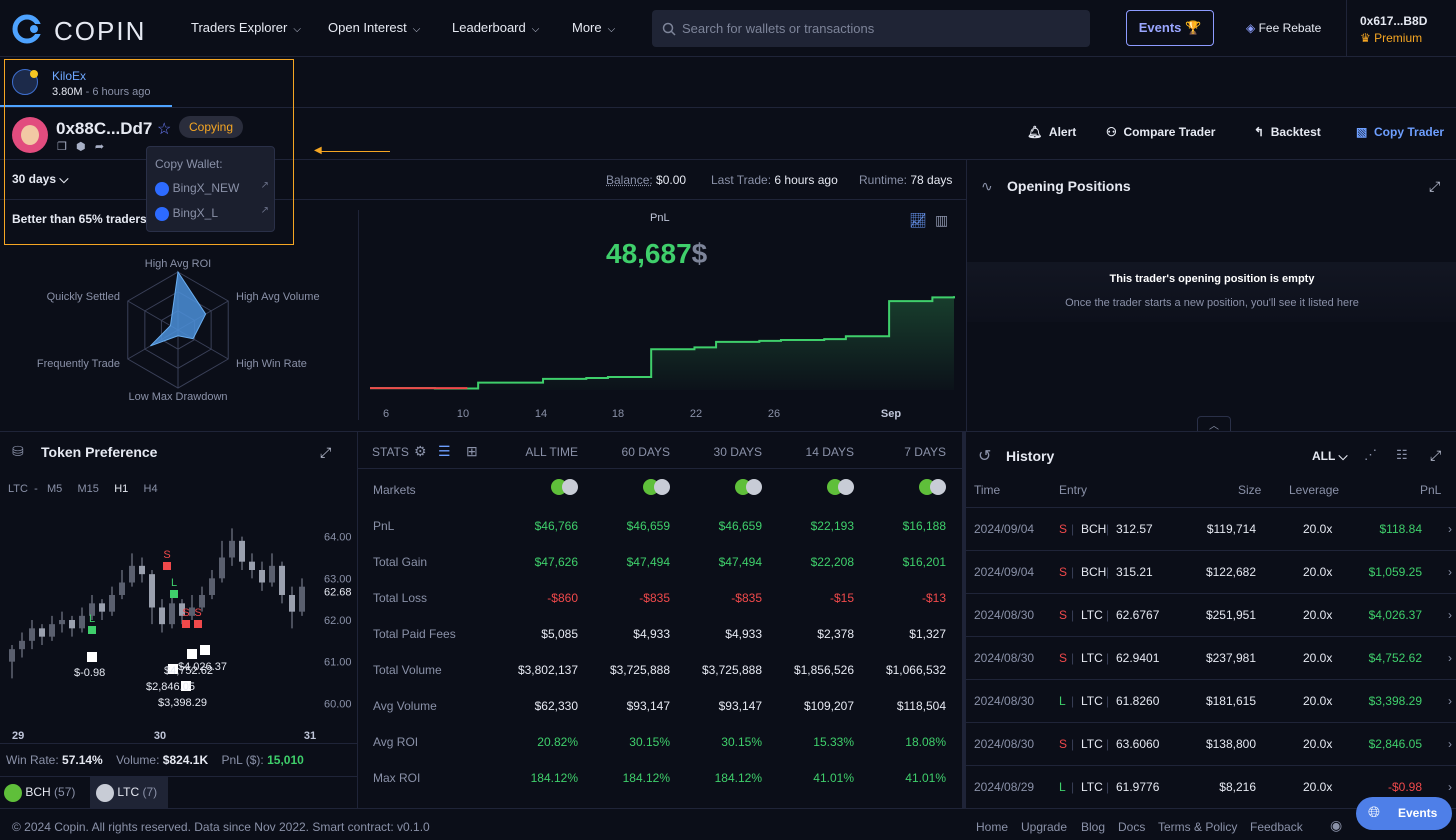 This screenshot has width=1456, height=840. I want to click on star-icon: ☆, so click(164, 129).